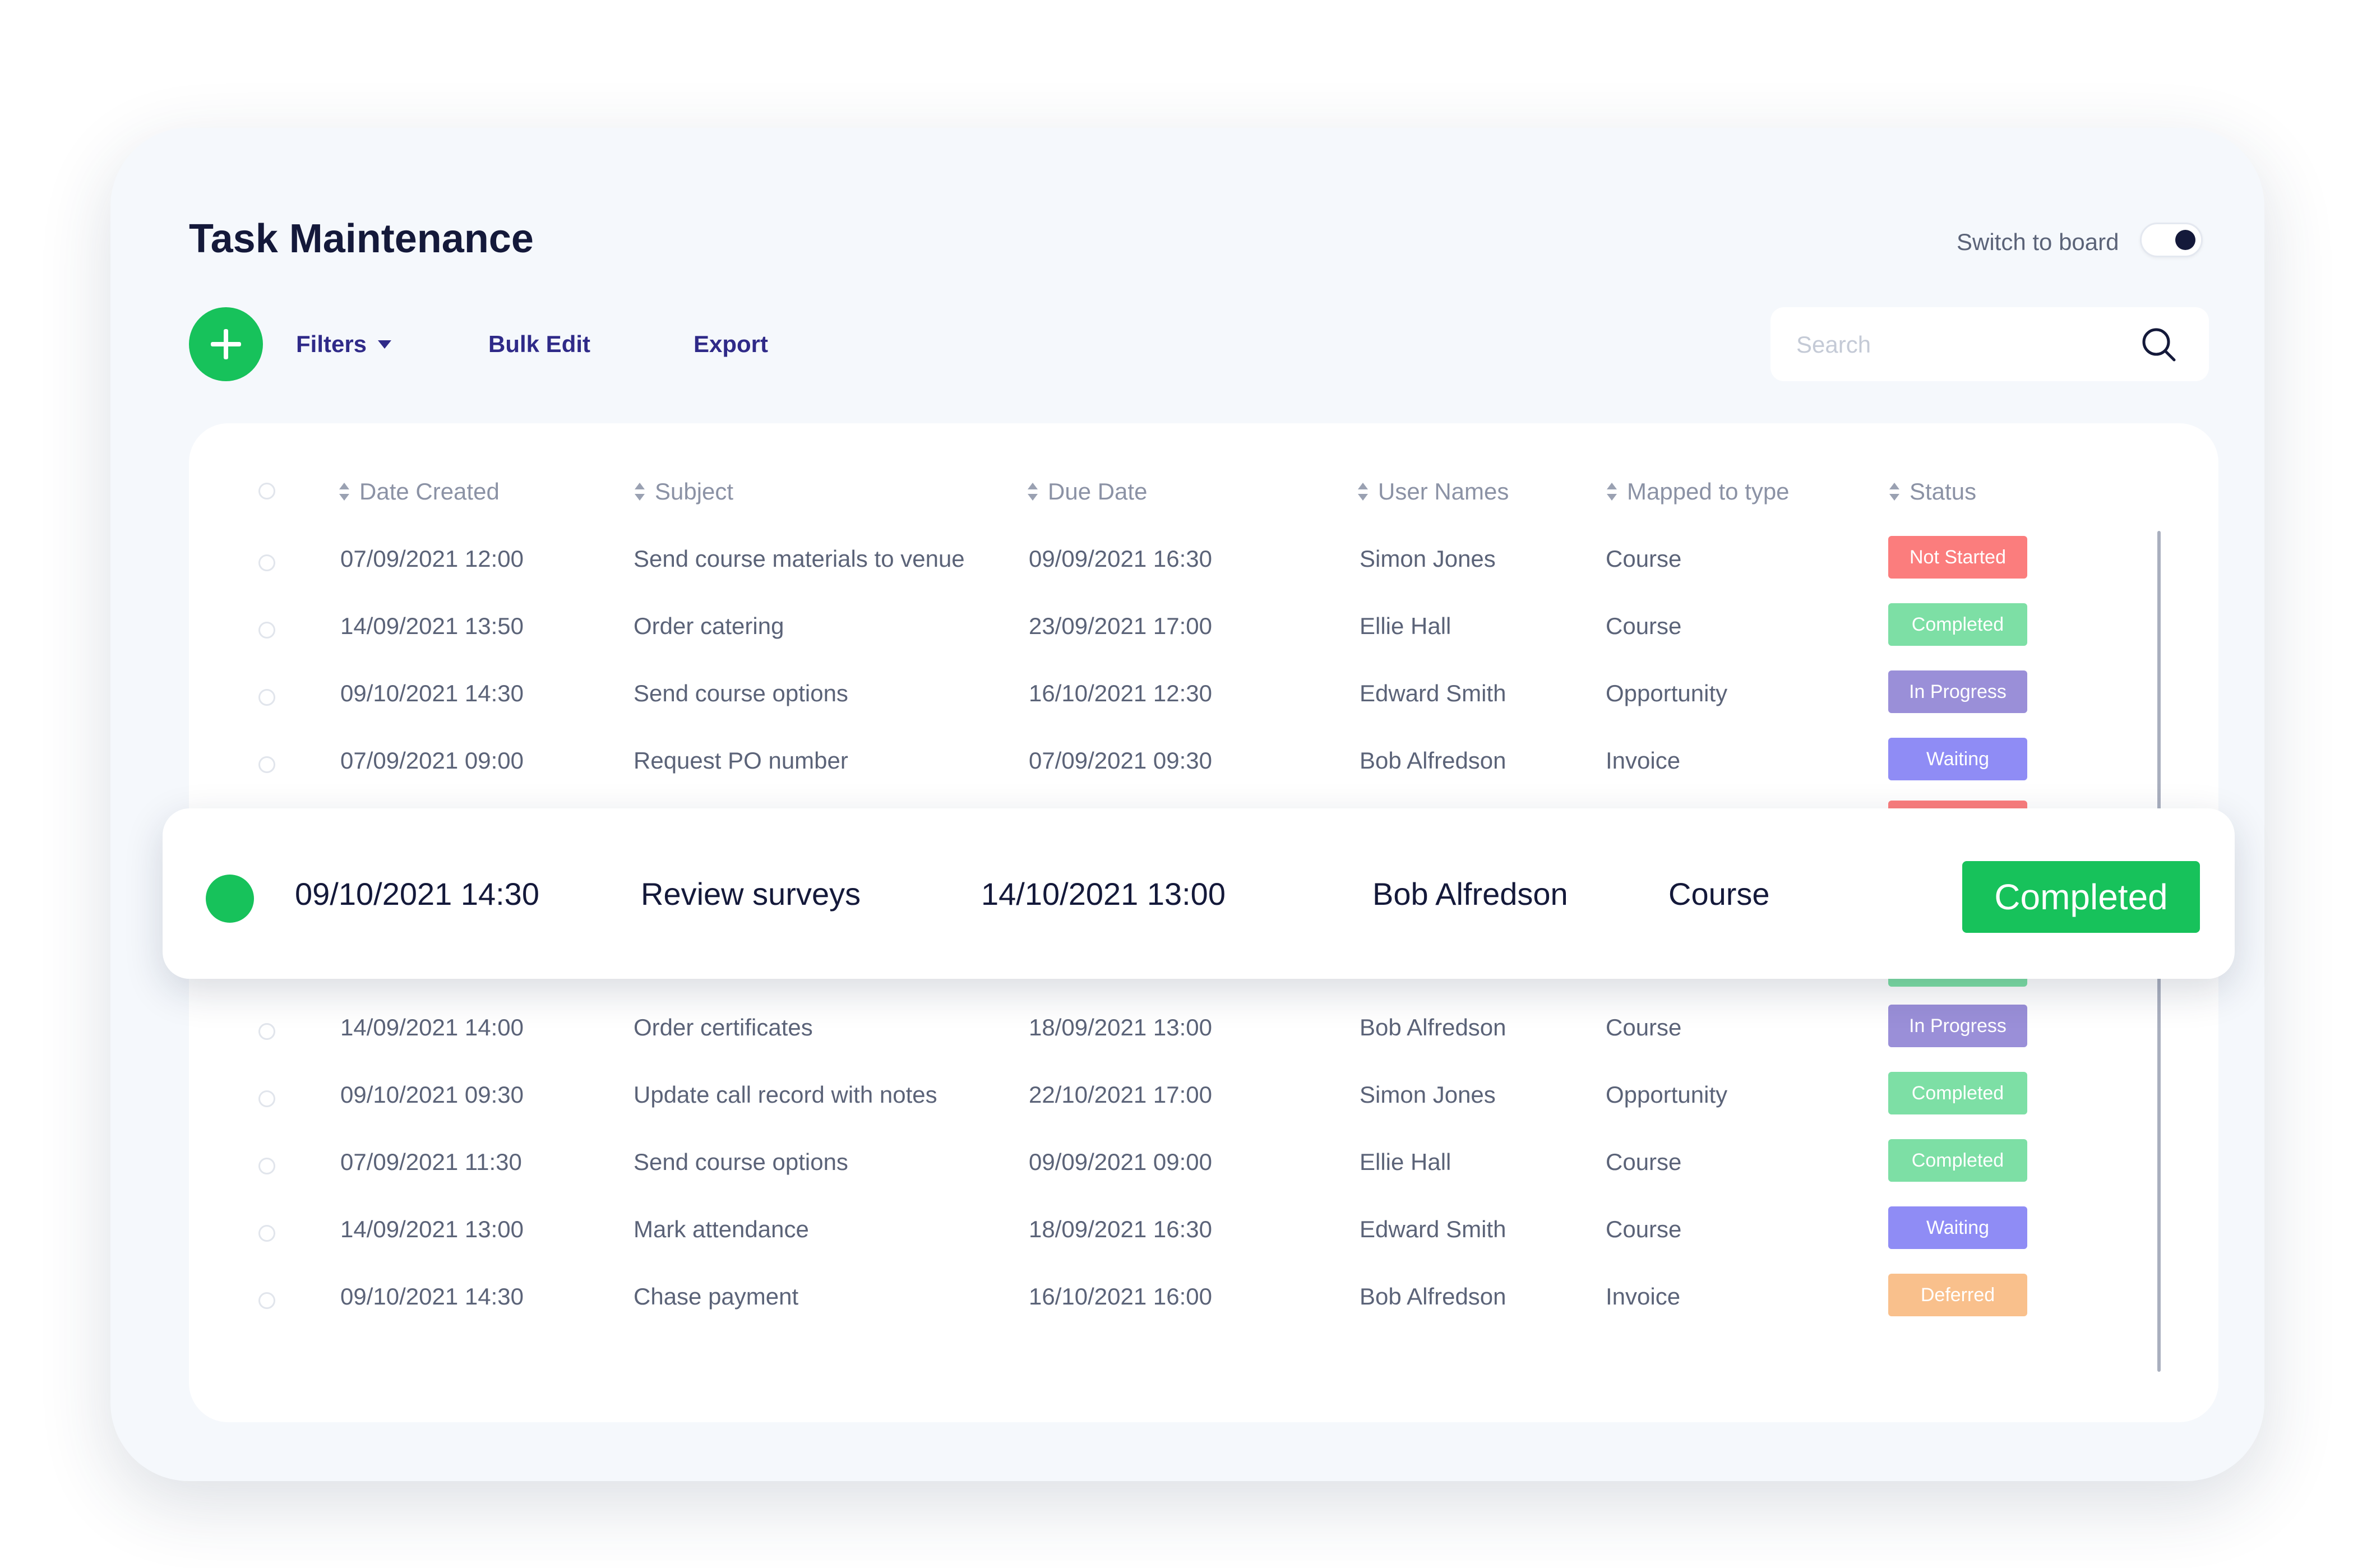 The width and height of the screenshot is (2367, 1568). I want to click on search-icon, so click(2158, 344).